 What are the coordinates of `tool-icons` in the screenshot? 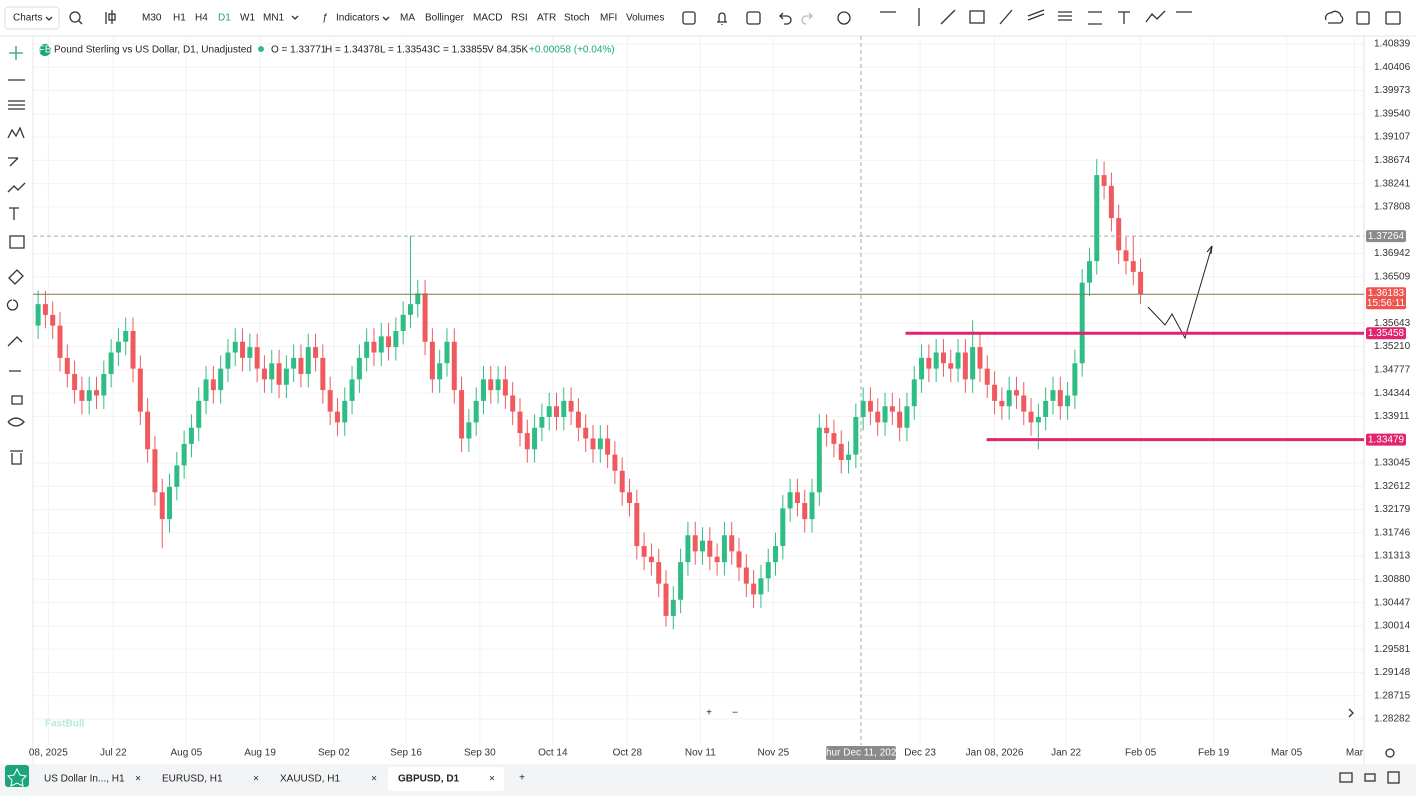 It's located at (16, 272).